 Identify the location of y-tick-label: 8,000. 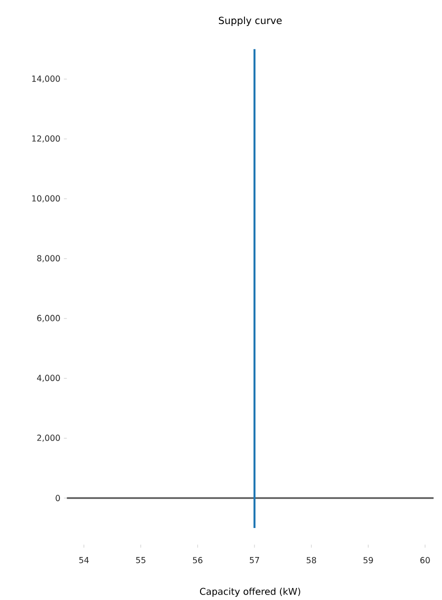
(48, 258).